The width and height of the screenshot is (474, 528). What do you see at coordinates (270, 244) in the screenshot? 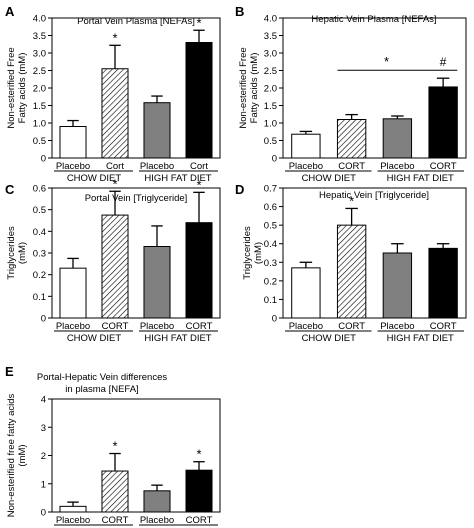
I see `y-tick-label: 0.4` at bounding box center [270, 244].